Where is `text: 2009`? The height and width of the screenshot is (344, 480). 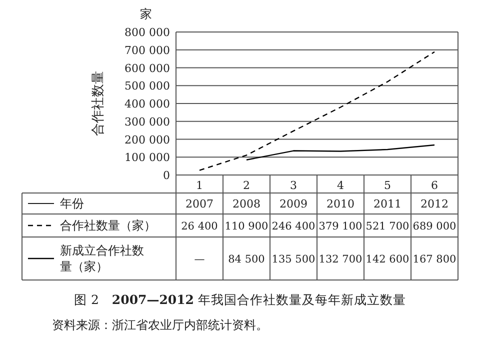
text: 2009 is located at coordinates (294, 204).